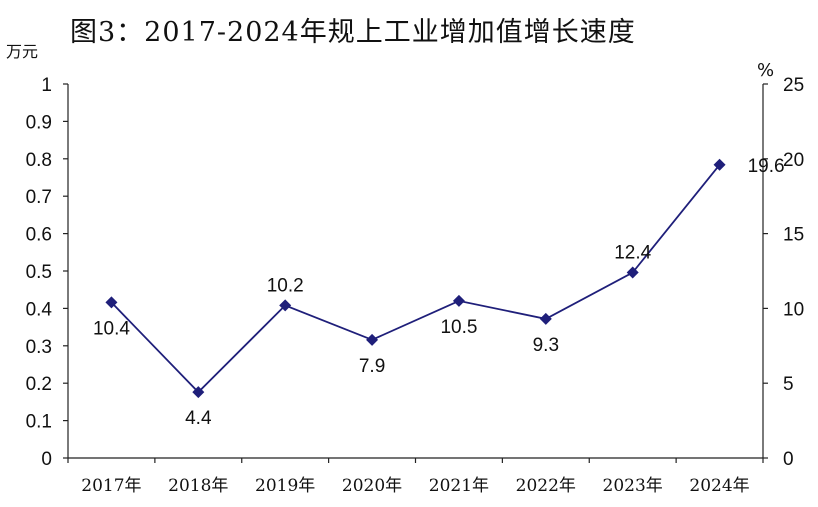 The image size is (818, 507). What do you see at coordinates (39, 309) in the screenshot?
I see `left-tick-label: 0.4` at bounding box center [39, 309].